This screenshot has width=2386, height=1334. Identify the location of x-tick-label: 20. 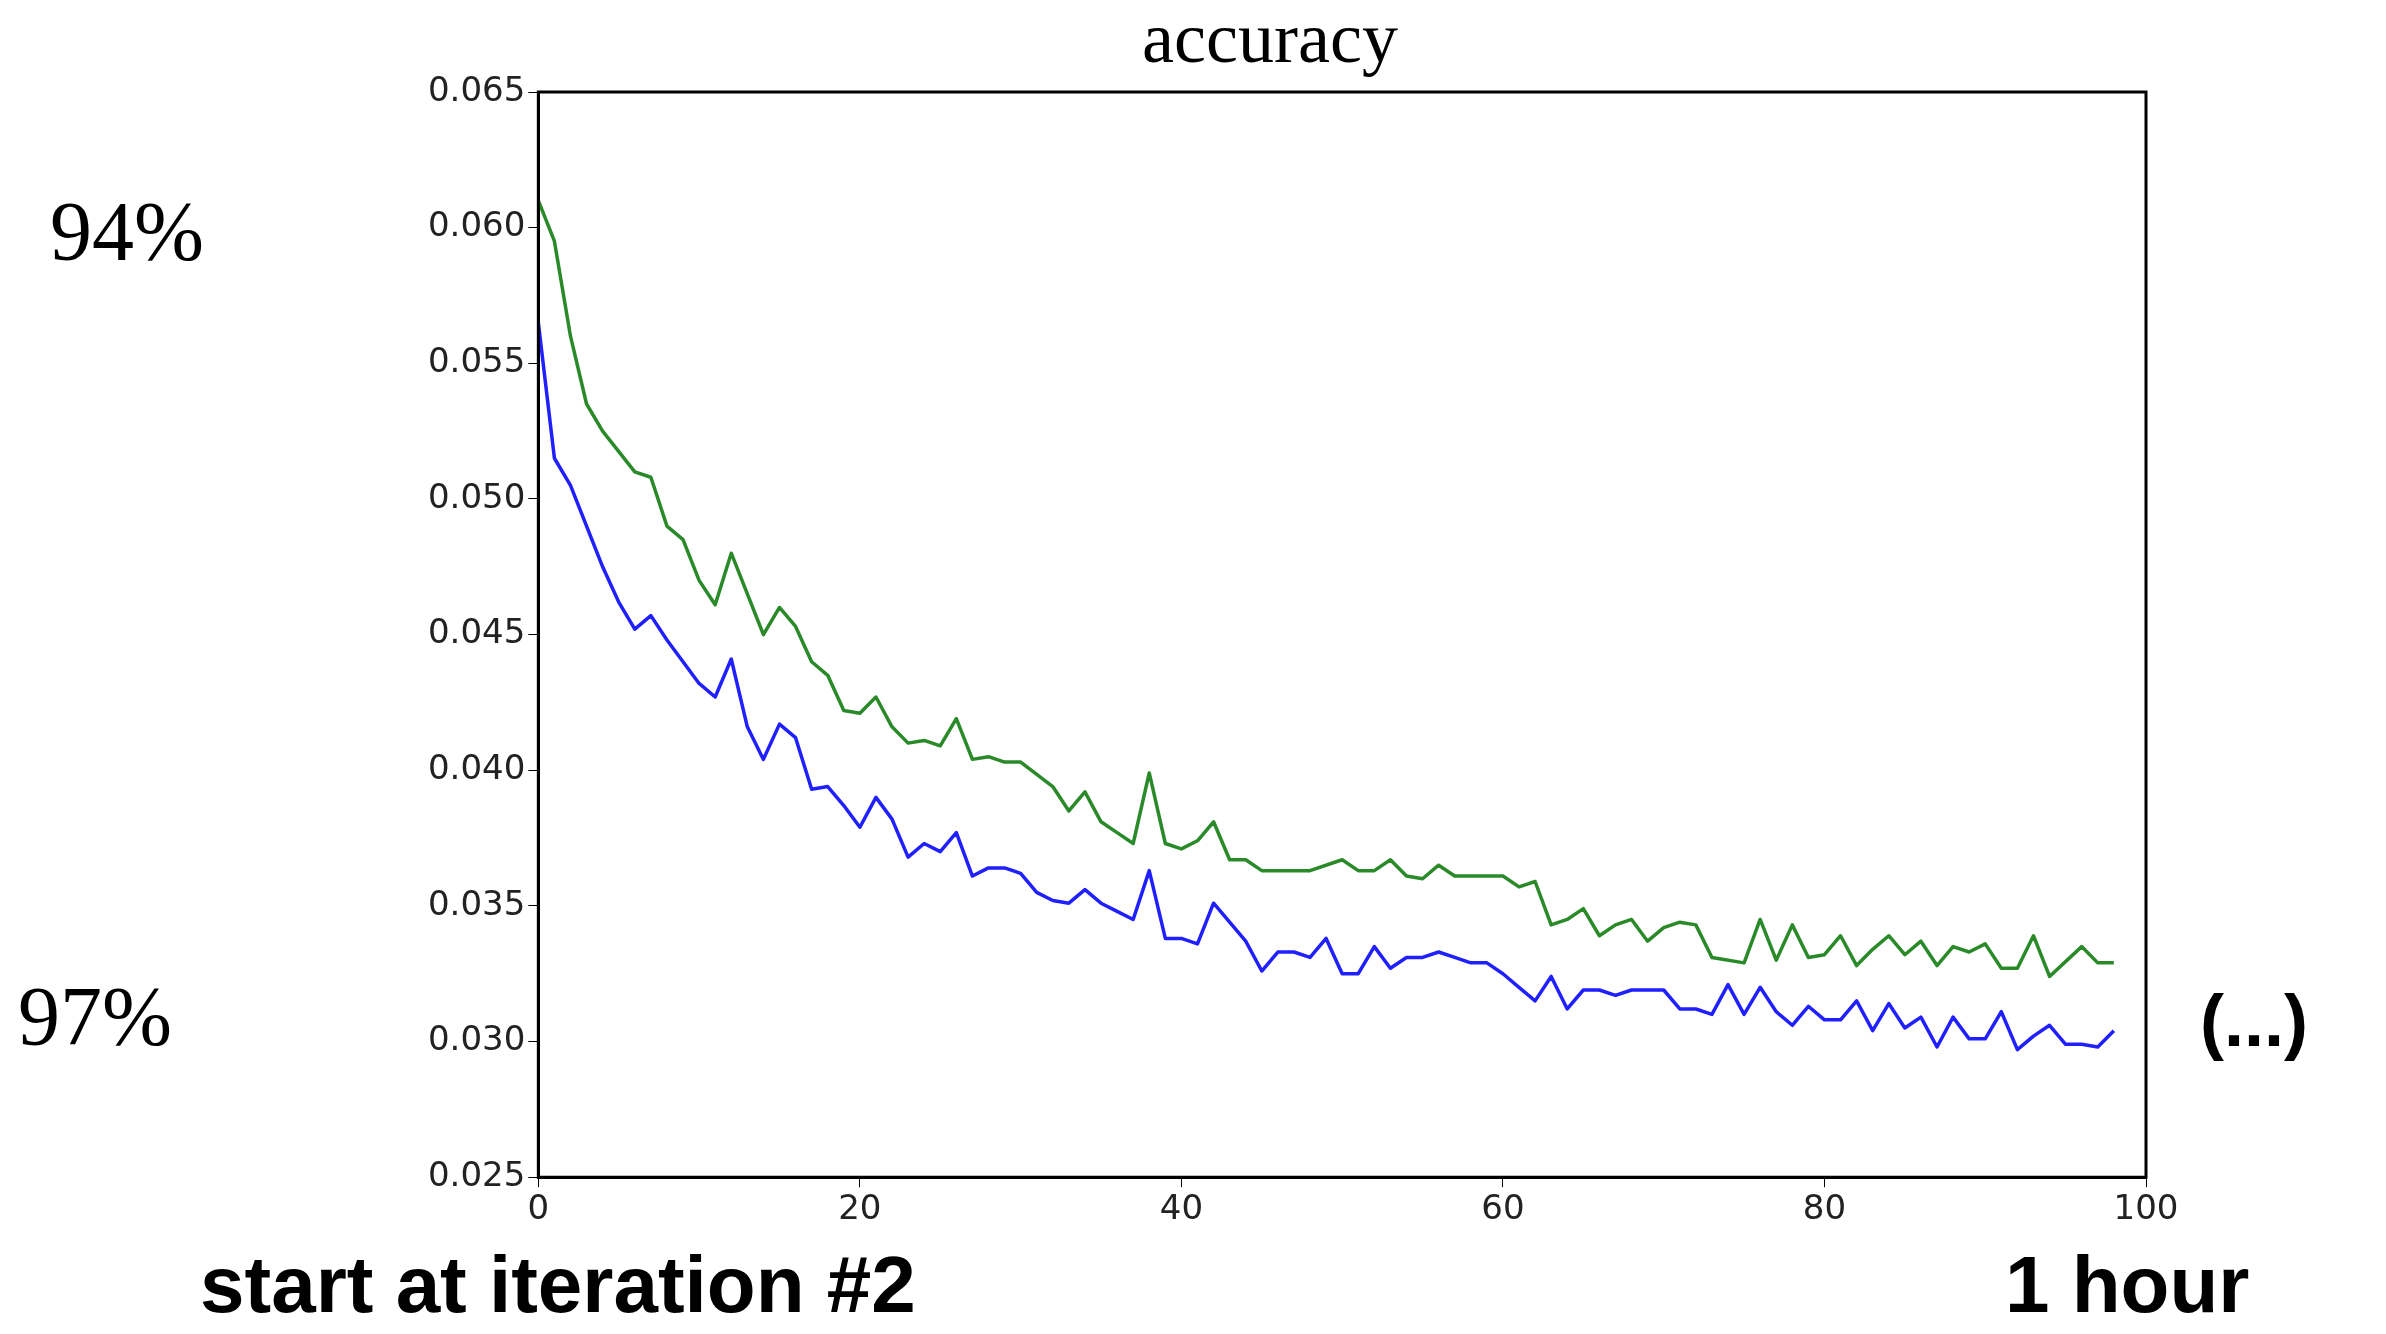
(860, 1207).